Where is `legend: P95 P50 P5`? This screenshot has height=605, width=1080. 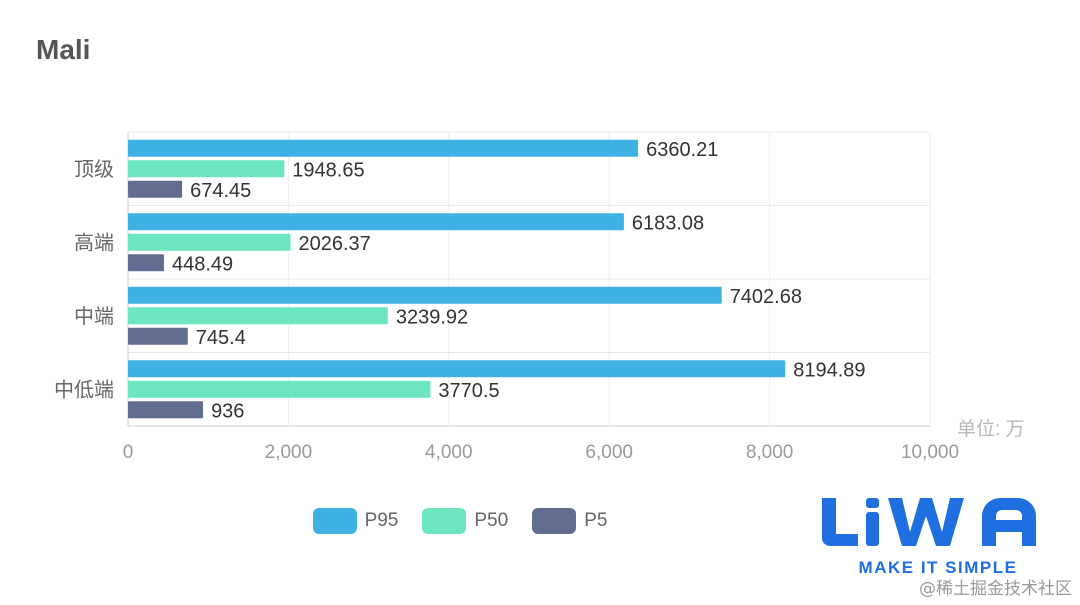 legend: P95 P50 P5 is located at coordinates (540, 521).